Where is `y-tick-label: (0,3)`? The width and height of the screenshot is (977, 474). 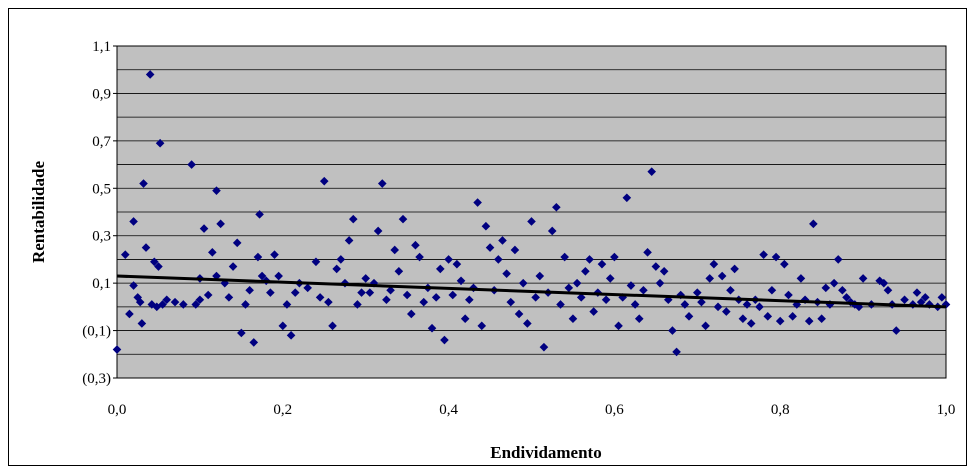 y-tick-label: (0,3) is located at coordinates (96, 379).